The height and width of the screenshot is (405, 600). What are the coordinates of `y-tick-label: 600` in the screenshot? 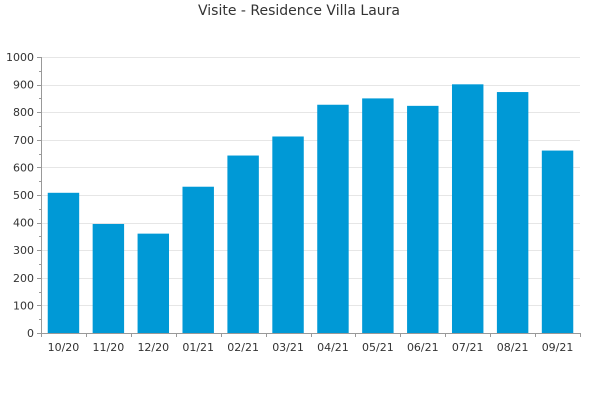 It's located at (23, 167).